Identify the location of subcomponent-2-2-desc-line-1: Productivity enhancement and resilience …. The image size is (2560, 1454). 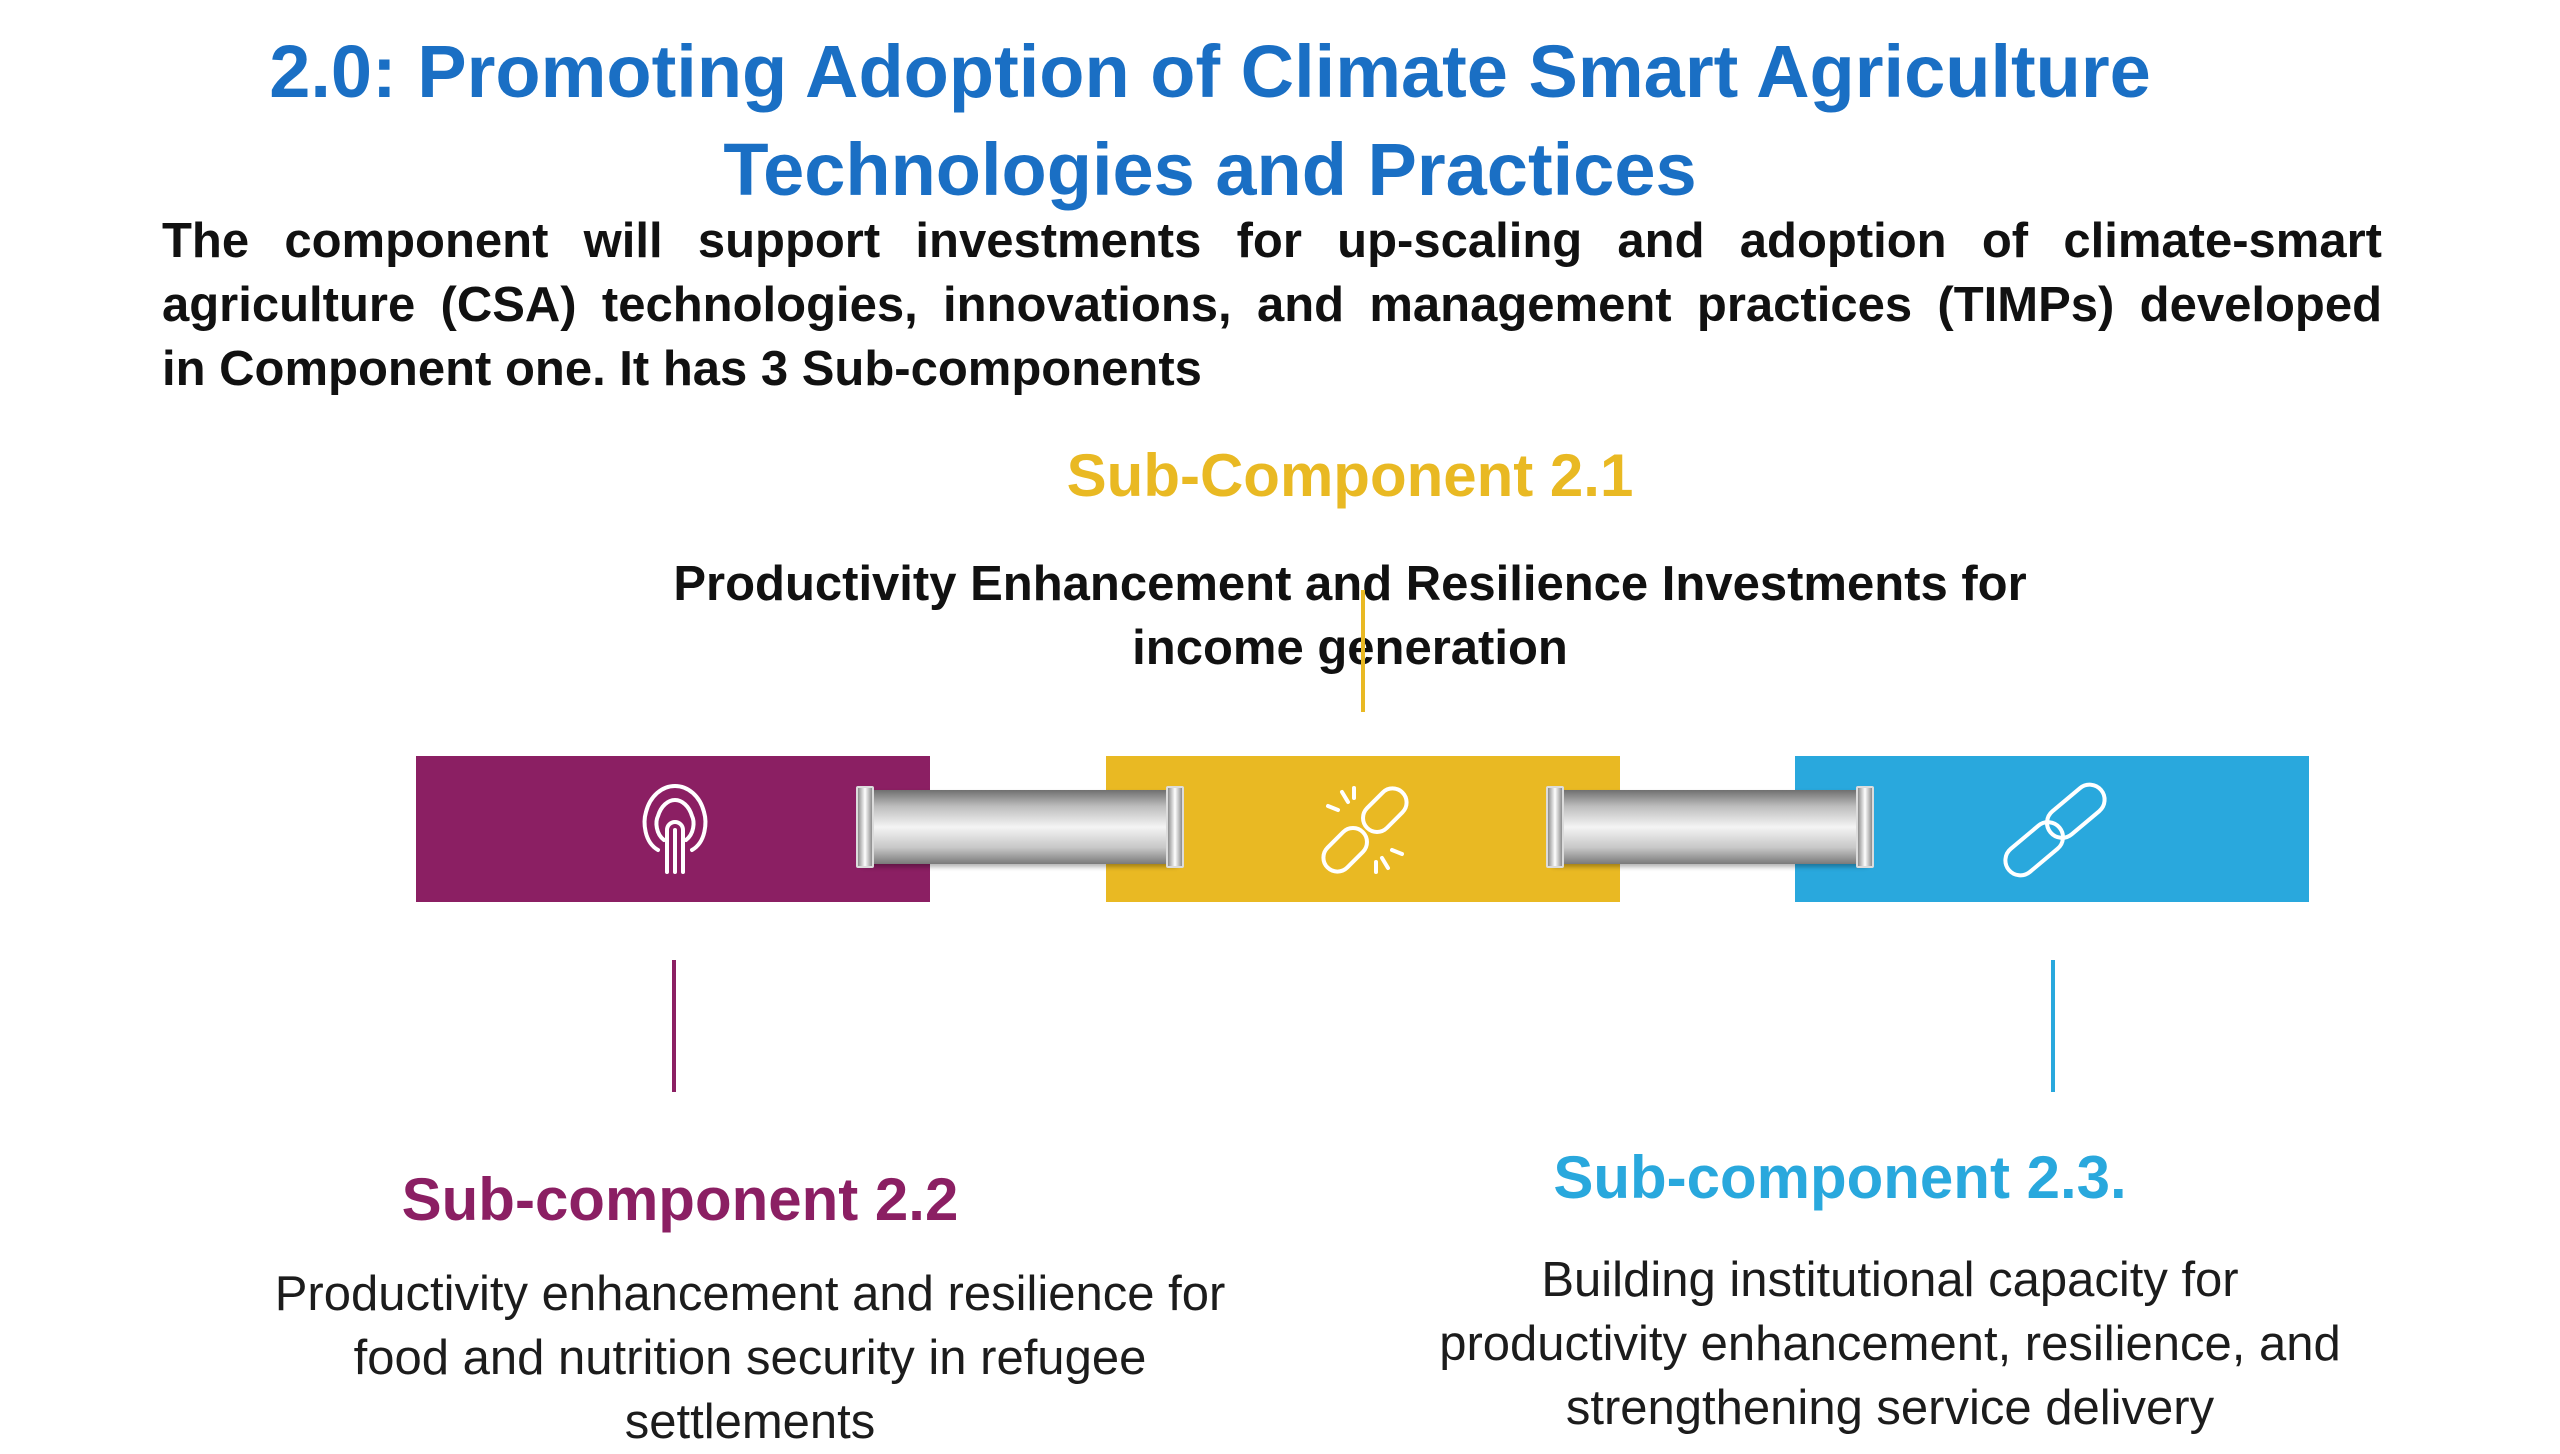
(750, 1294).